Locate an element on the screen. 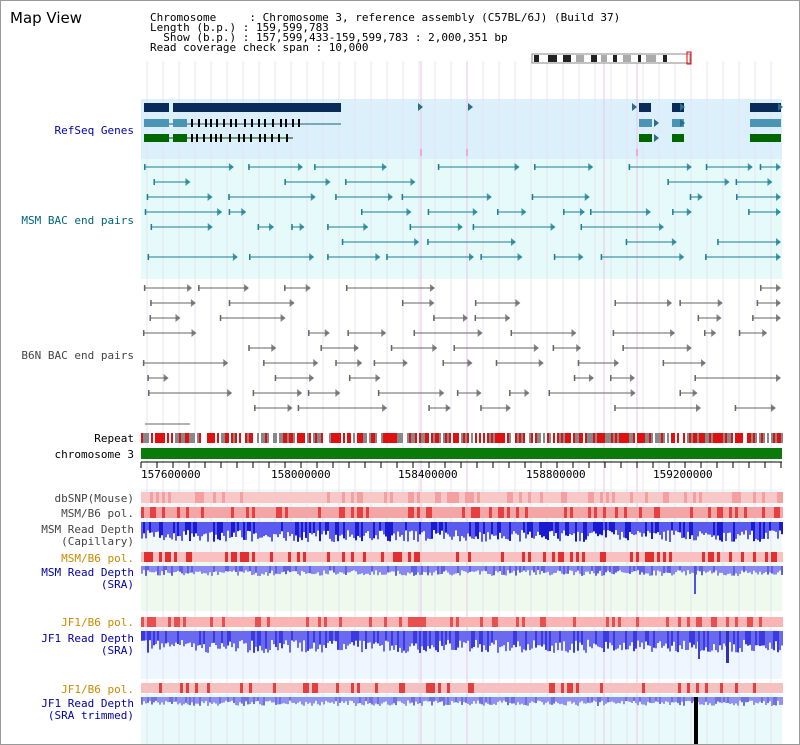 This screenshot has width=800, height=745. bac-end is located at coordinates (591, 212).